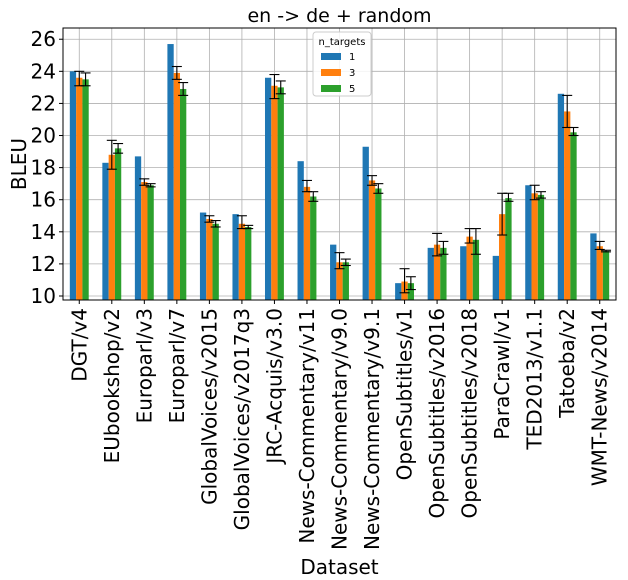 The image size is (628, 580). Describe the element at coordinates (43, 71) in the screenshot. I see `y-tick-label: 24` at that location.